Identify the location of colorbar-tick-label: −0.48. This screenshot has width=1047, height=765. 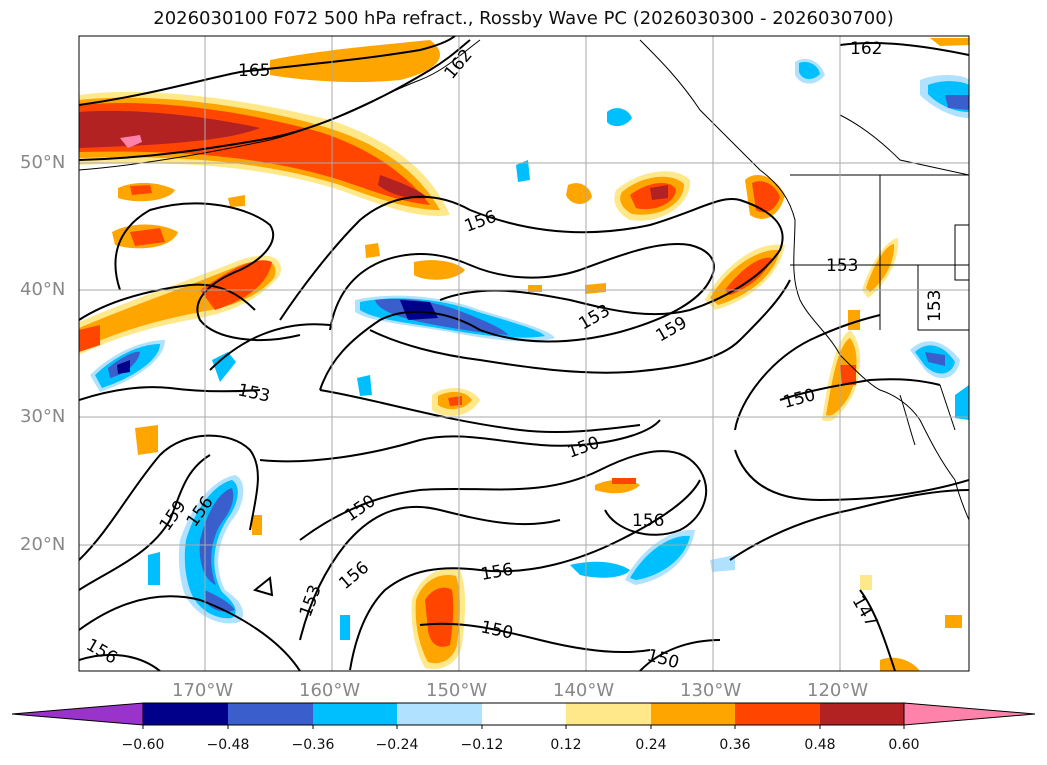
(228, 745).